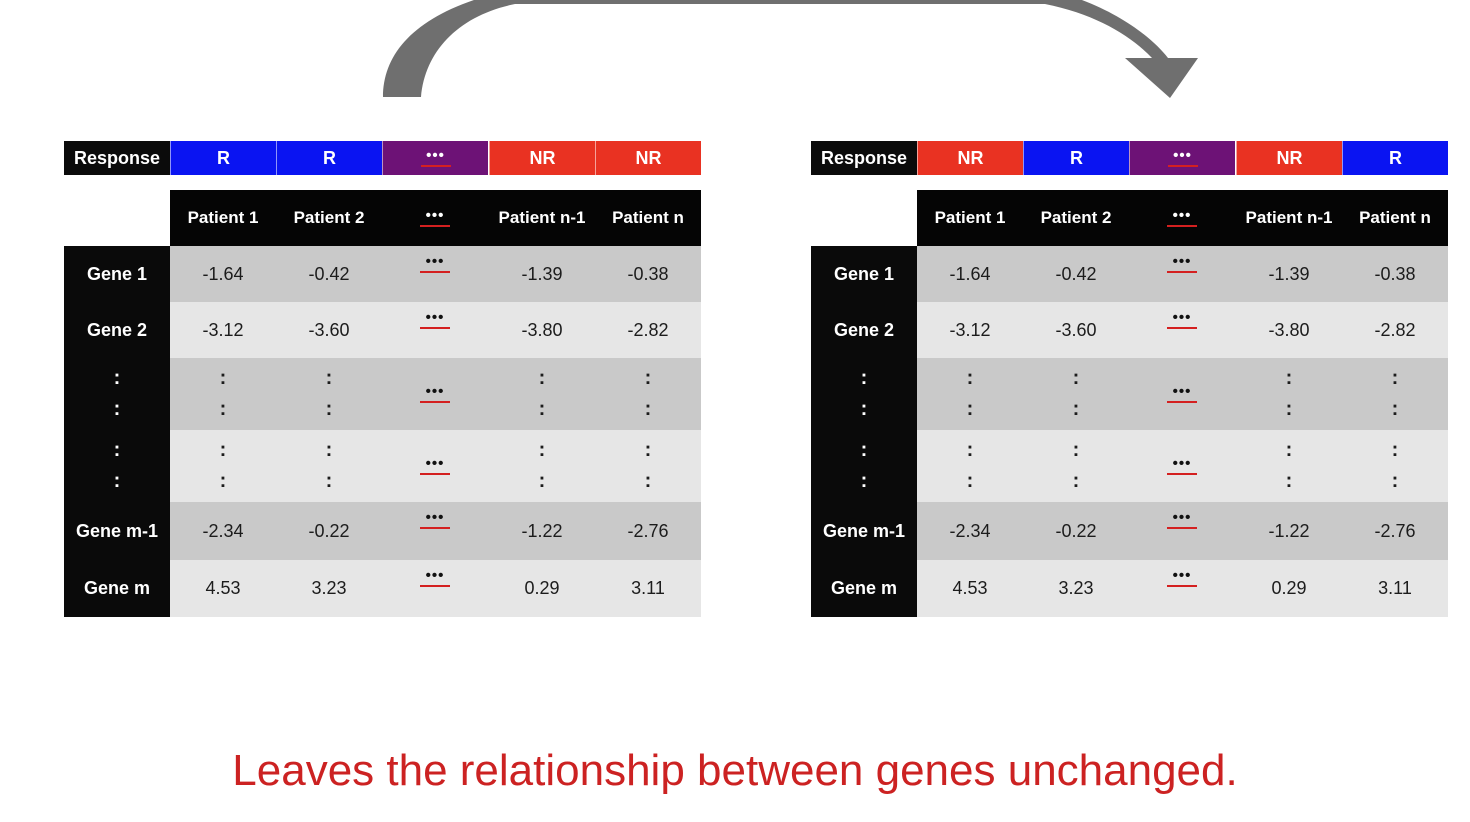  What do you see at coordinates (648, 588) in the screenshot?
I see `table-cell: 3.11` at bounding box center [648, 588].